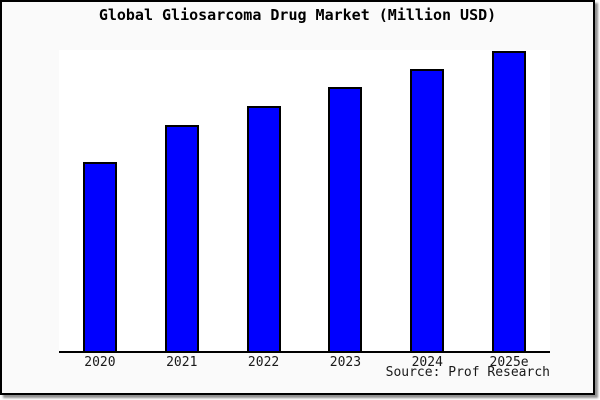 This screenshot has width=600, height=400. I want to click on x-tick-label-2025e: 2025e, so click(509, 362).